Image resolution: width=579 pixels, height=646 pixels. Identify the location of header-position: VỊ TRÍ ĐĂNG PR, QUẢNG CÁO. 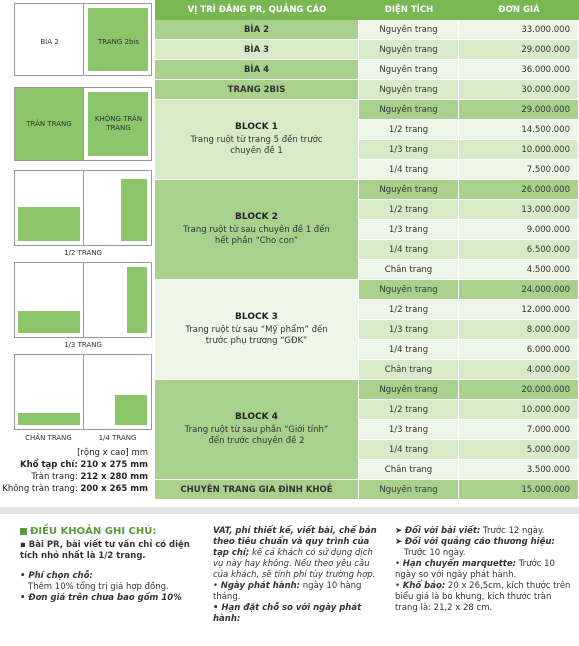
(257, 10).